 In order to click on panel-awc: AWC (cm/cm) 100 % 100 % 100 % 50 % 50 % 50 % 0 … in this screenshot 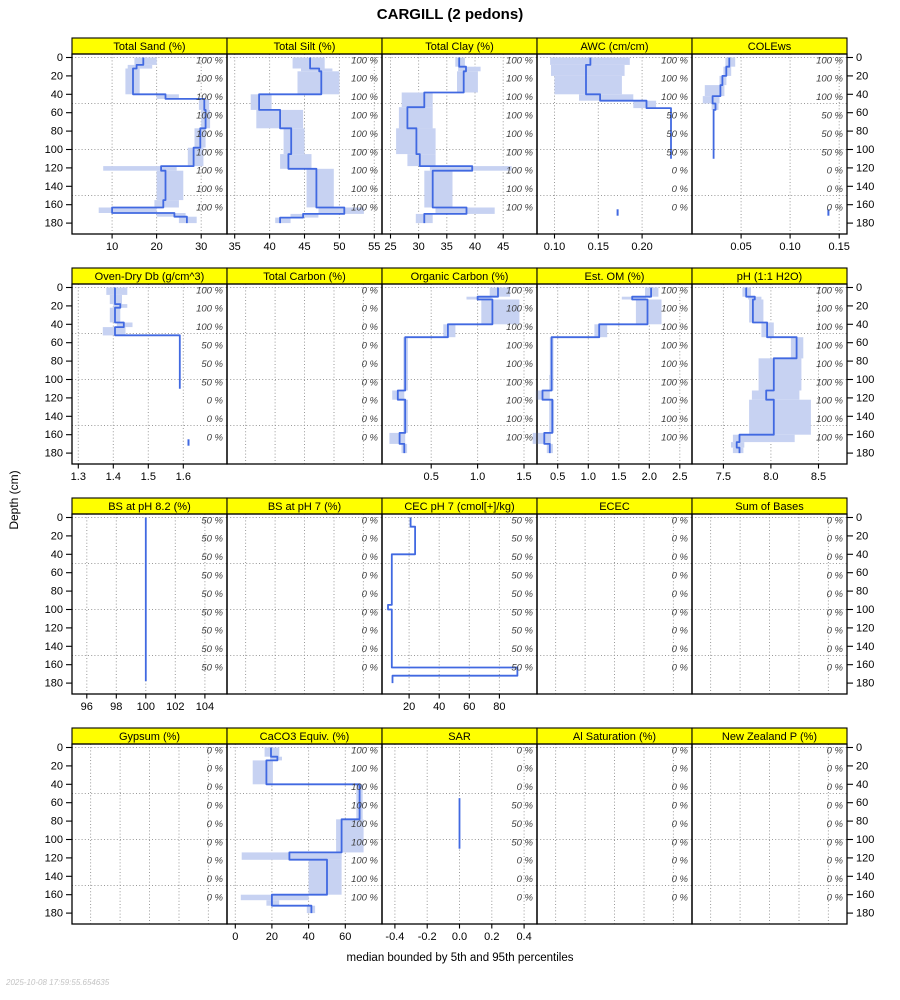, I will do `click(614, 145)`.